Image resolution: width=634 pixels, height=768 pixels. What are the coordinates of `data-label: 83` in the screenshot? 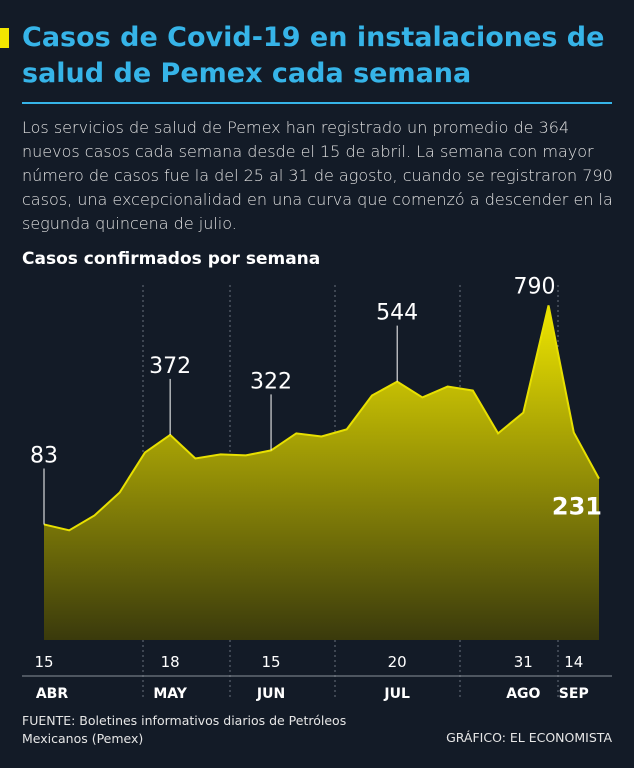 It's located at (44, 455).